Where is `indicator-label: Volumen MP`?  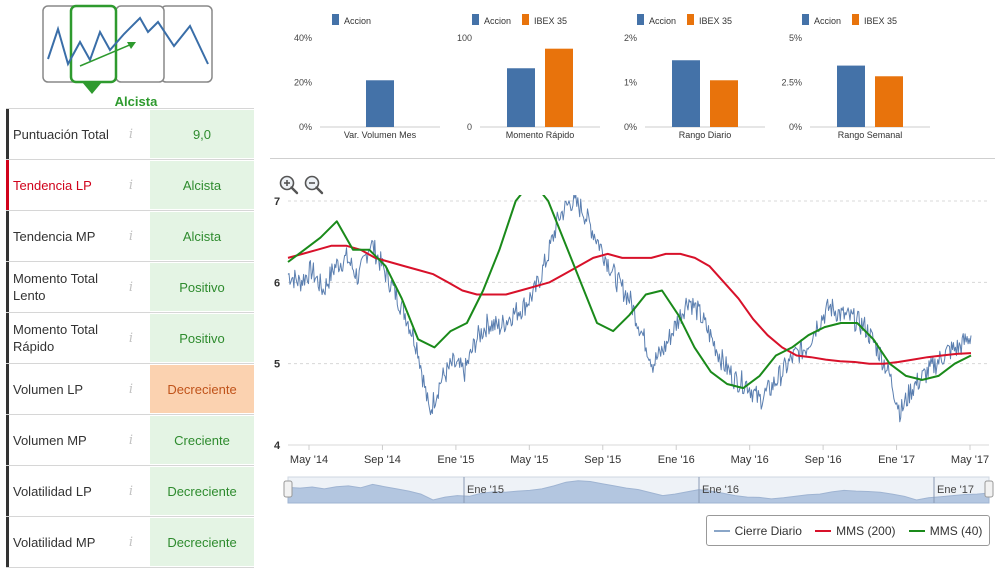
indicator-label: Volumen MP is located at coordinates (64, 440).